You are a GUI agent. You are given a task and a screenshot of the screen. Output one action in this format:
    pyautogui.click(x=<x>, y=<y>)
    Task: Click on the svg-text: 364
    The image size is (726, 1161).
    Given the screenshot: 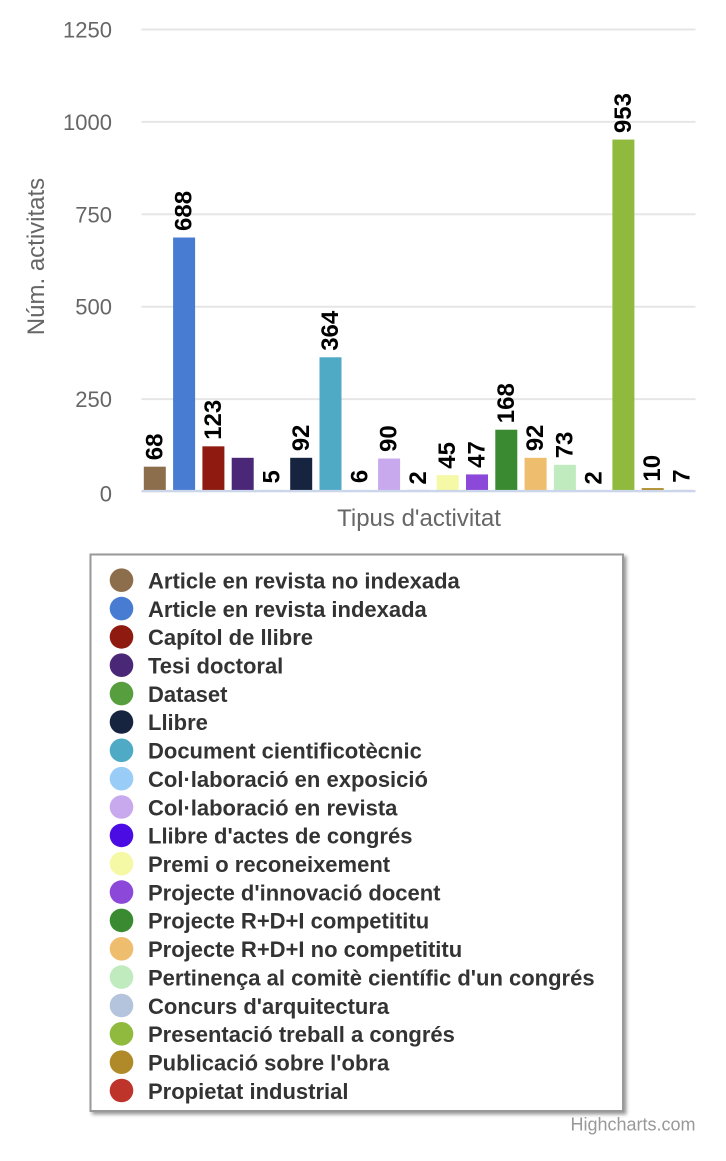 What is the action you would take?
    pyautogui.click(x=330, y=330)
    